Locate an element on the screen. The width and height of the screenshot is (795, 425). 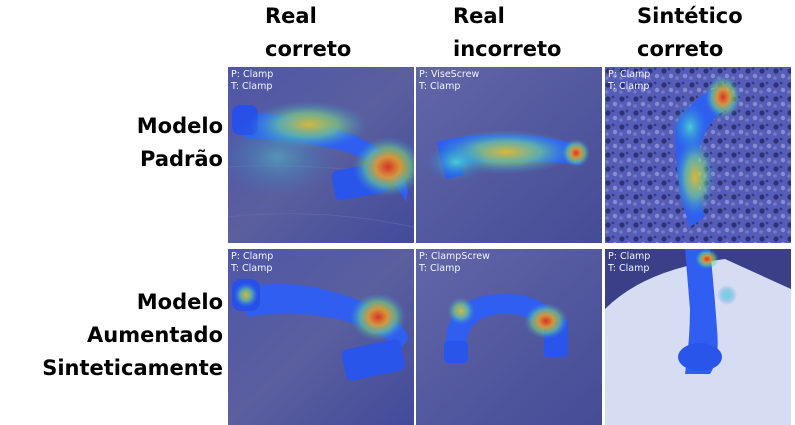
heatmap-image-row1-col2: P: ViseScrew T: Clamp is located at coordinates (509, 155).